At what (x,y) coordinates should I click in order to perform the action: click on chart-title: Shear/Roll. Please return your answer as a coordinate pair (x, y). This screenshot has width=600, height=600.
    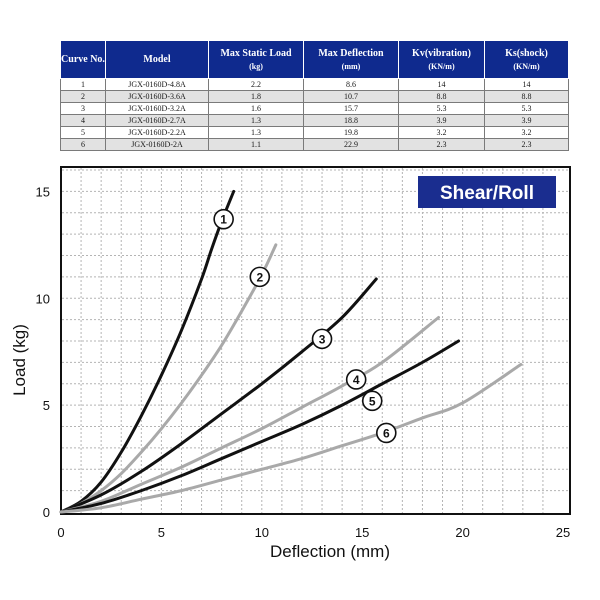
    Looking at the image, I should click on (487, 193).